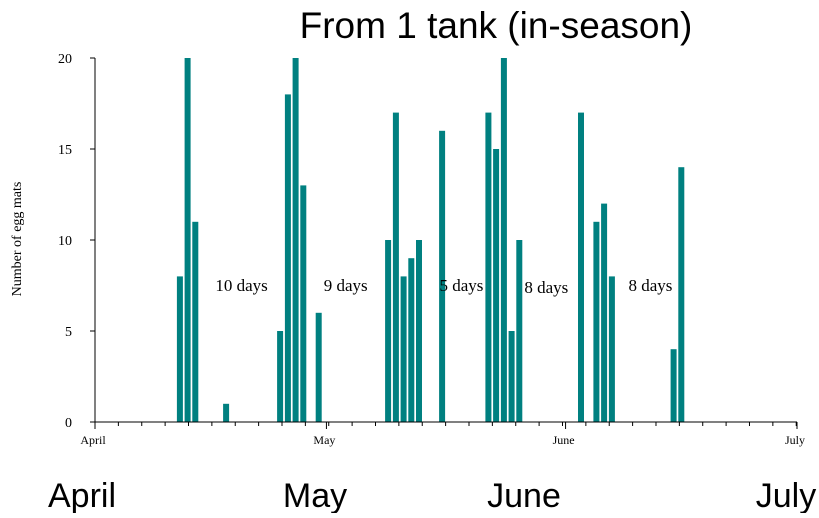 The width and height of the screenshot is (819, 518). Describe the element at coordinates (241, 285) in the screenshot. I see `interval-annotation: 10 days` at that location.